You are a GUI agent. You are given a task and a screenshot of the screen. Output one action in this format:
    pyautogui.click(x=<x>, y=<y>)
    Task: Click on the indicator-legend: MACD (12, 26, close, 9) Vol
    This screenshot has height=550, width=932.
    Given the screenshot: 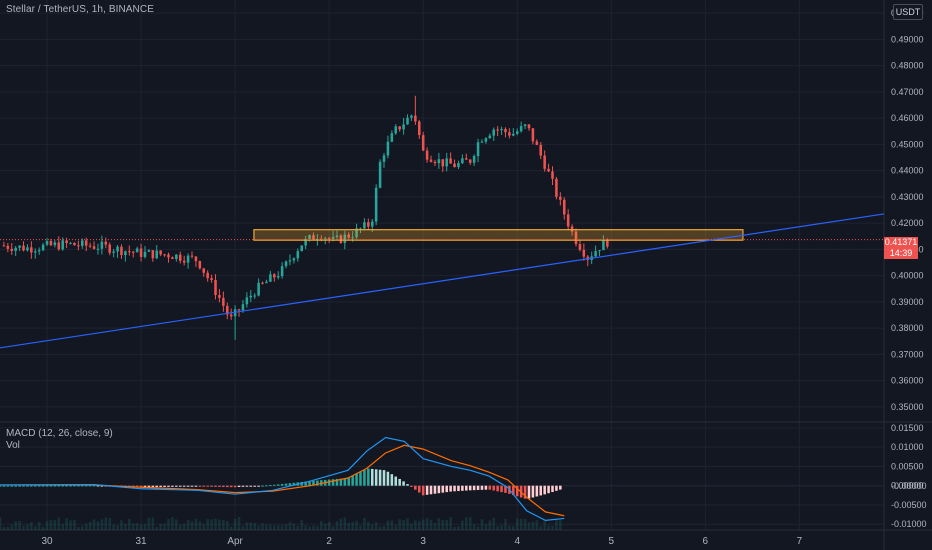 What is the action you would take?
    pyautogui.click(x=59, y=440)
    